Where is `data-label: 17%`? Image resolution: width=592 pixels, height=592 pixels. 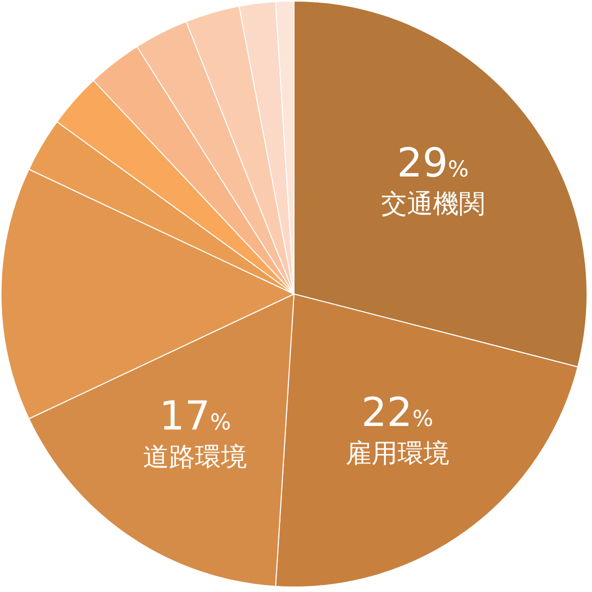
data-label: 17% is located at coordinates (195, 416).